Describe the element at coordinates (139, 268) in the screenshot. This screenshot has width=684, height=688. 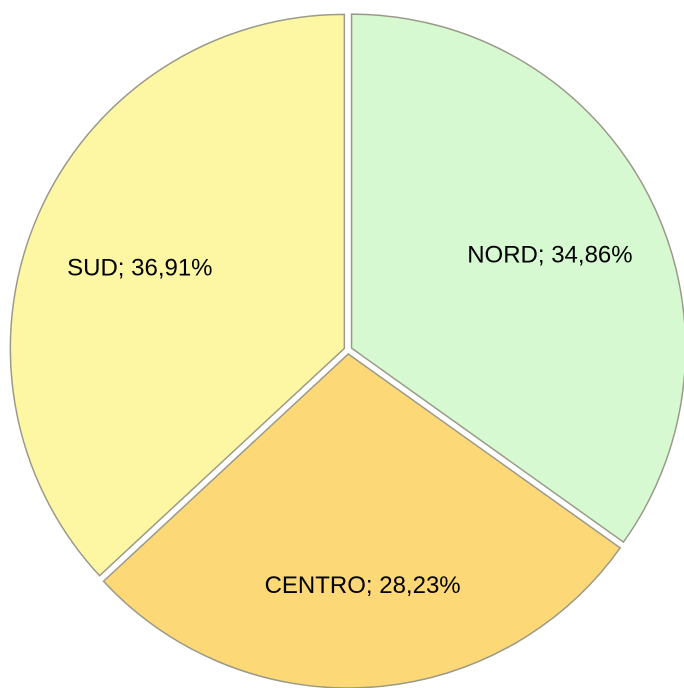
I see `data-label: SUD; 36,91%` at that location.